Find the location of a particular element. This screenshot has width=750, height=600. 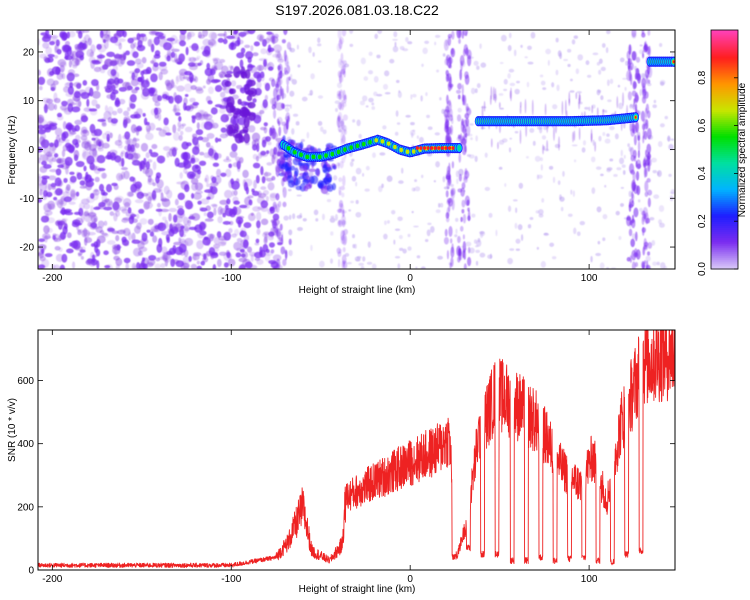

colorbar-tick-label: 0.2 is located at coordinates (702, 221).